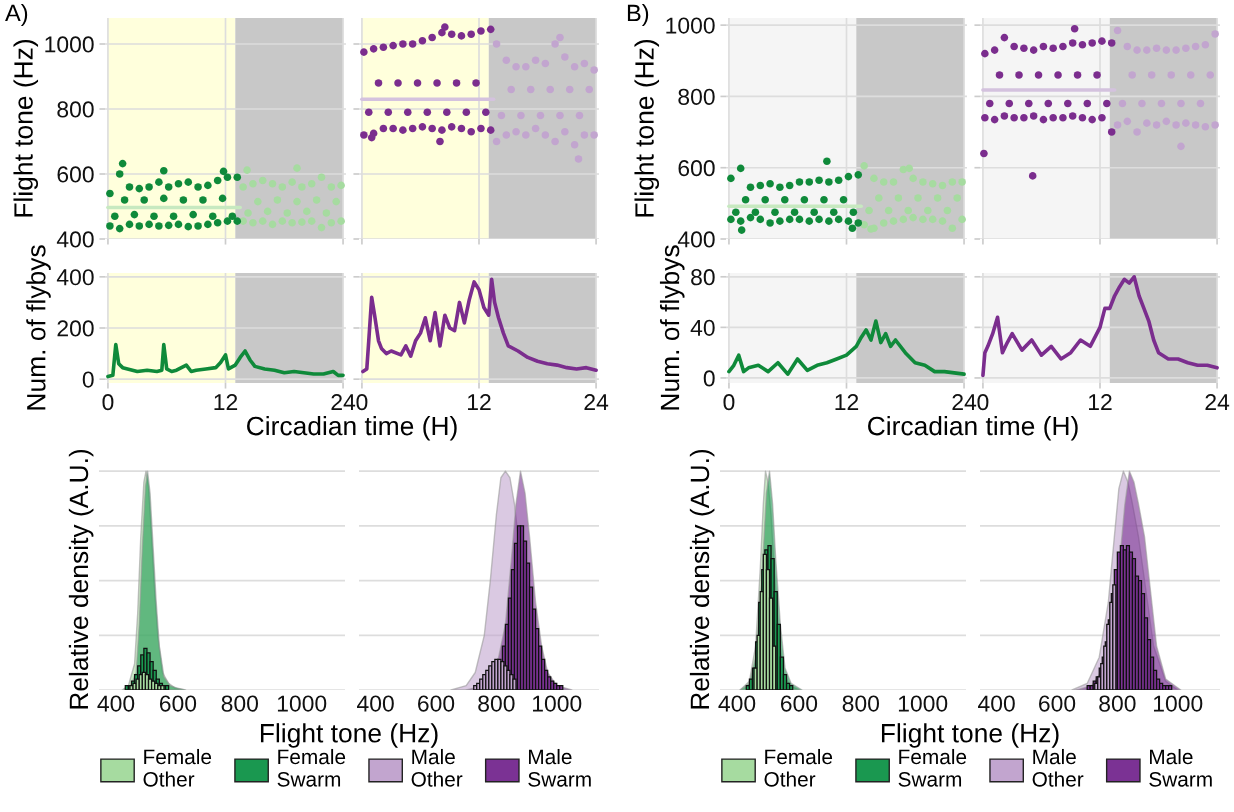  I want to click on text: B), so click(638, 15).